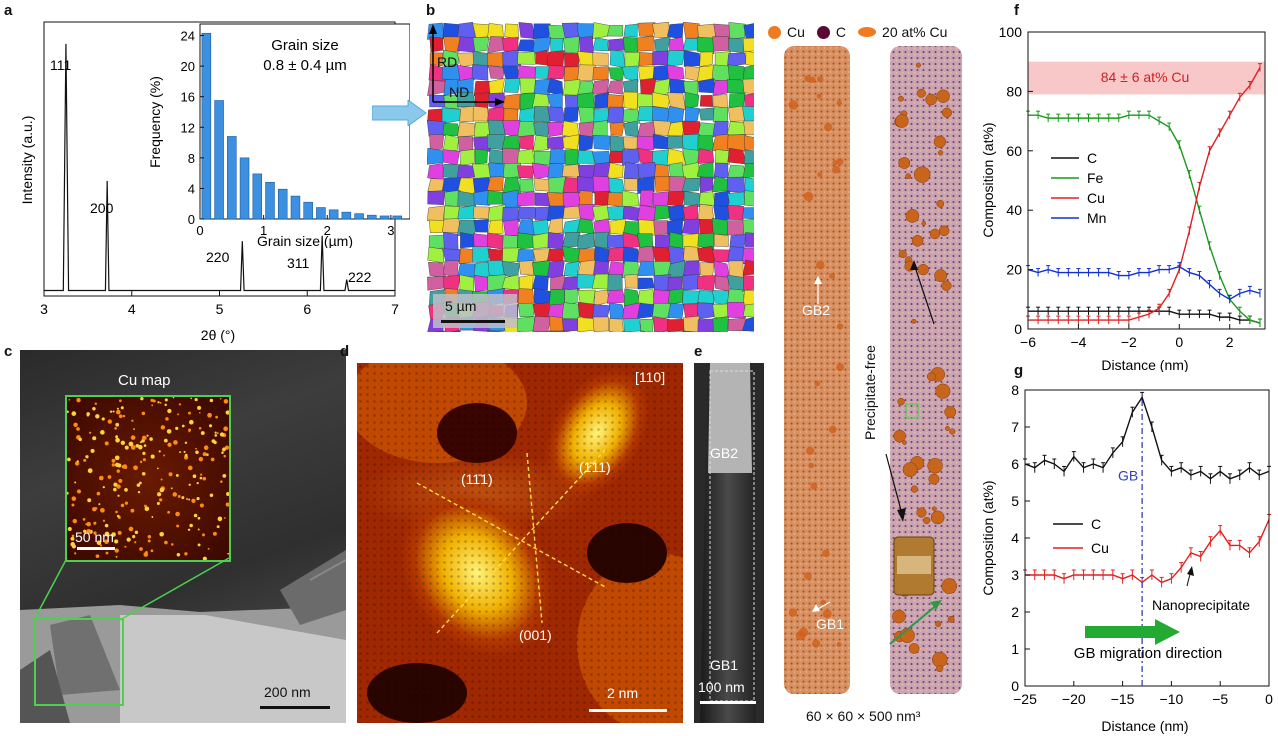 This screenshot has width=1278, height=736. I want to click on f-ytick-label: 60, so click(1014, 151).